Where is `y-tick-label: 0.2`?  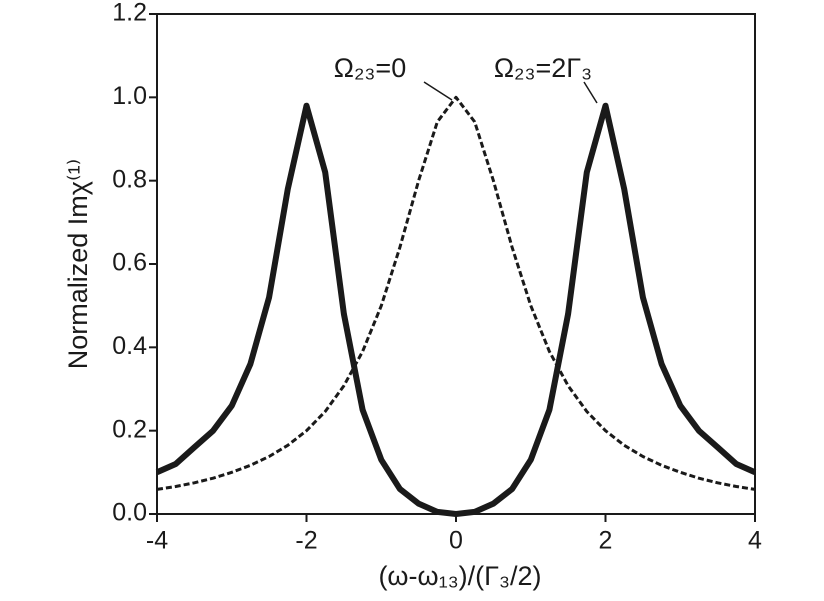 y-tick-label: 0.2 is located at coordinates (129, 429).